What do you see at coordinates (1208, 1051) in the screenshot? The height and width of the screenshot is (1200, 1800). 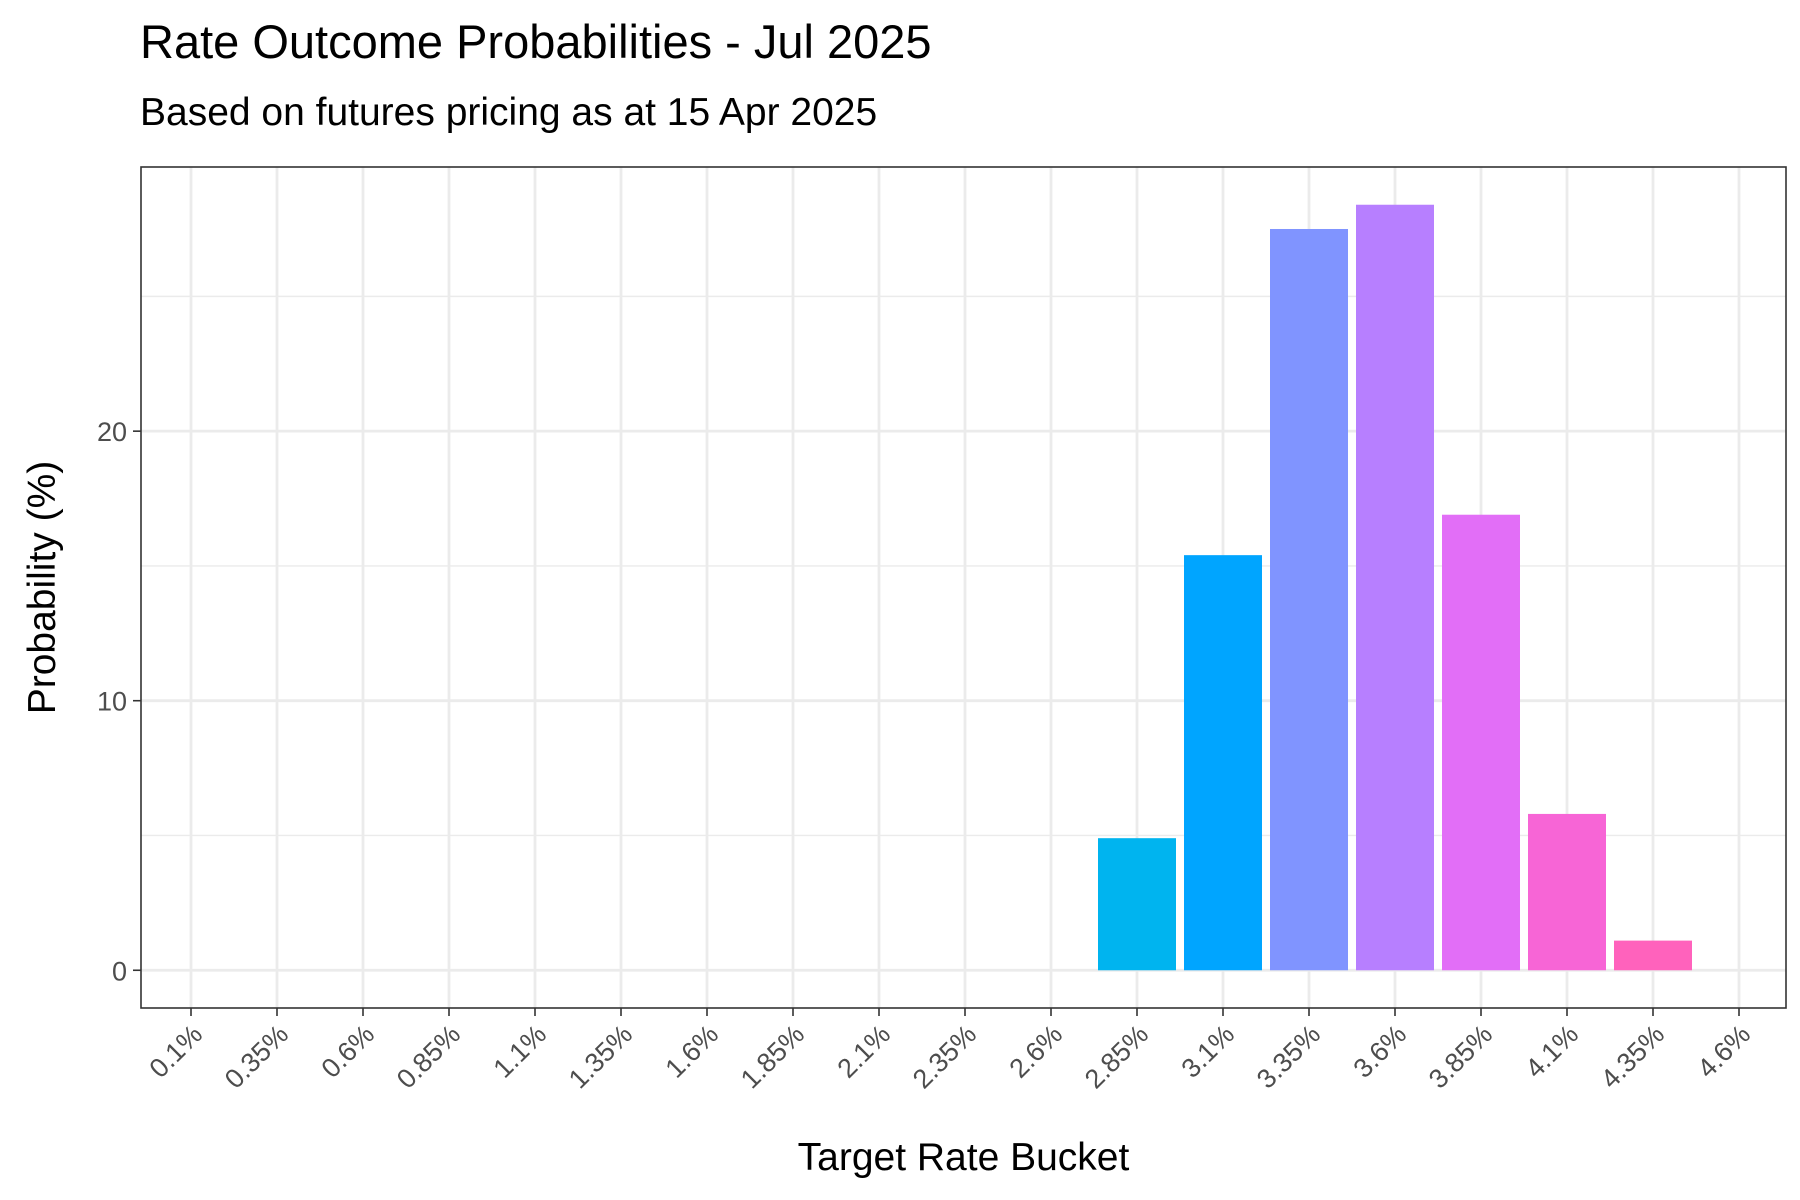 I see `x-tick-label: 3.1%` at bounding box center [1208, 1051].